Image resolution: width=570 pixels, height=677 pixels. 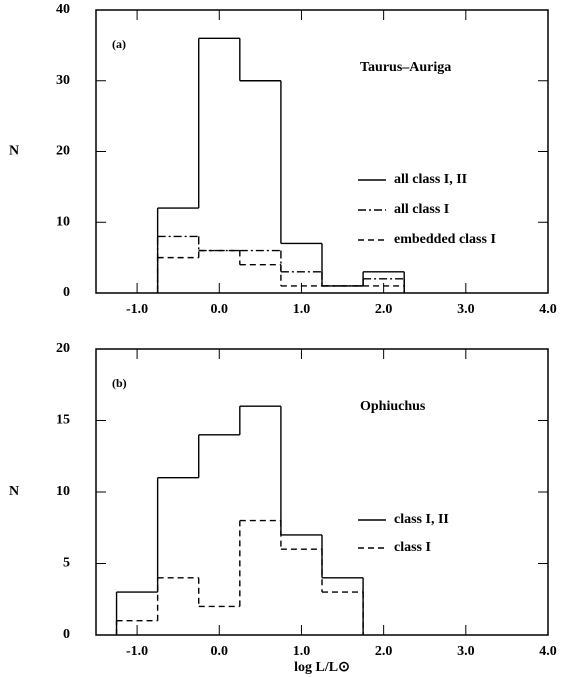 What do you see at coordinates (63, 9) in the screenshot?
I see `y-tick-label: 40` at bounding box center [63, 9].